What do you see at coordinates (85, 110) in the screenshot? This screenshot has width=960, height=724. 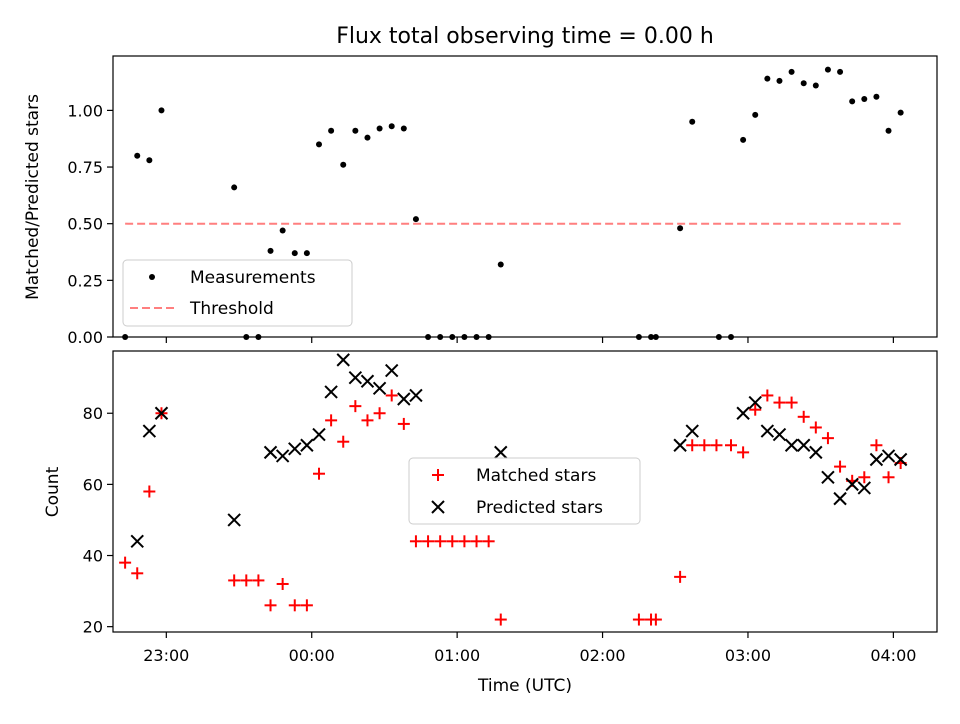 I see `top-y-tick-label: 1.00` at bounding box center [85, 110].